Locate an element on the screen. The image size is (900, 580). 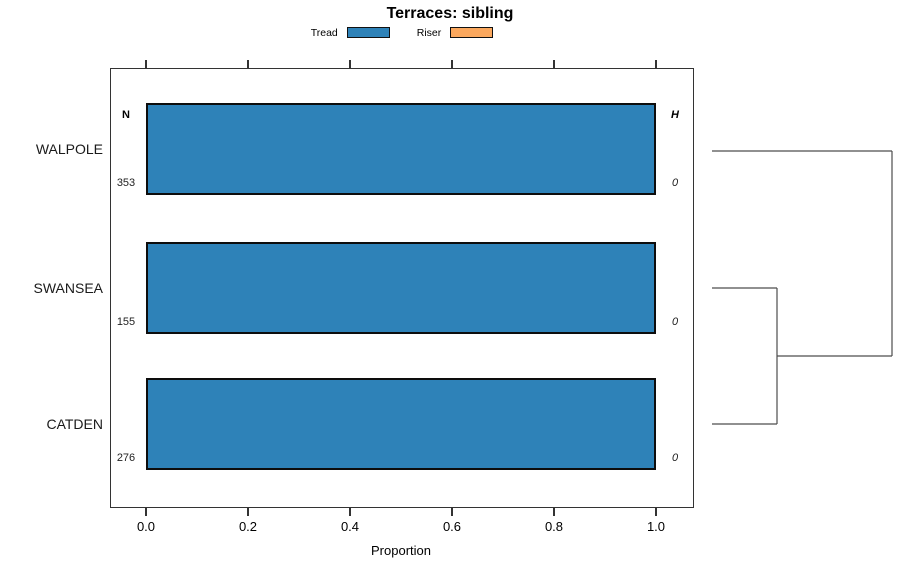
n-value-swansea: 155 is located at coordinates (126, 322).